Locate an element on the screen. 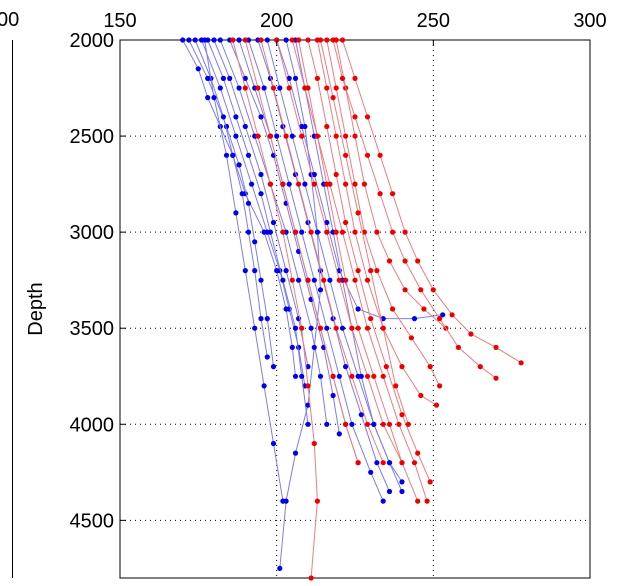 The width and height of the screenshot is (631, 586). x-tick-label: 150 is located at coordinates (119, 21).